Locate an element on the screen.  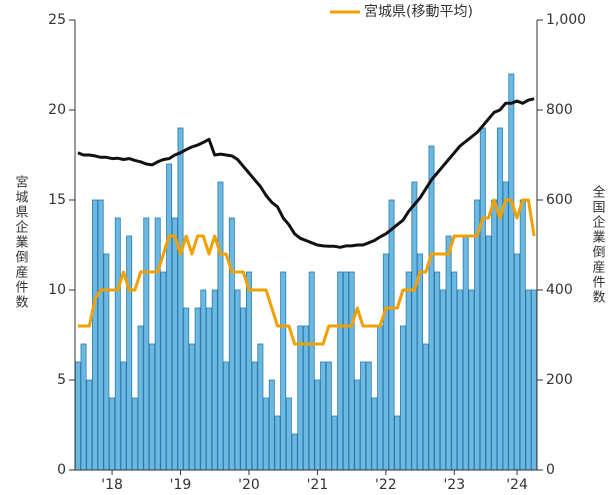
x-tick-label: '19 is located at coordinates (181, 485).